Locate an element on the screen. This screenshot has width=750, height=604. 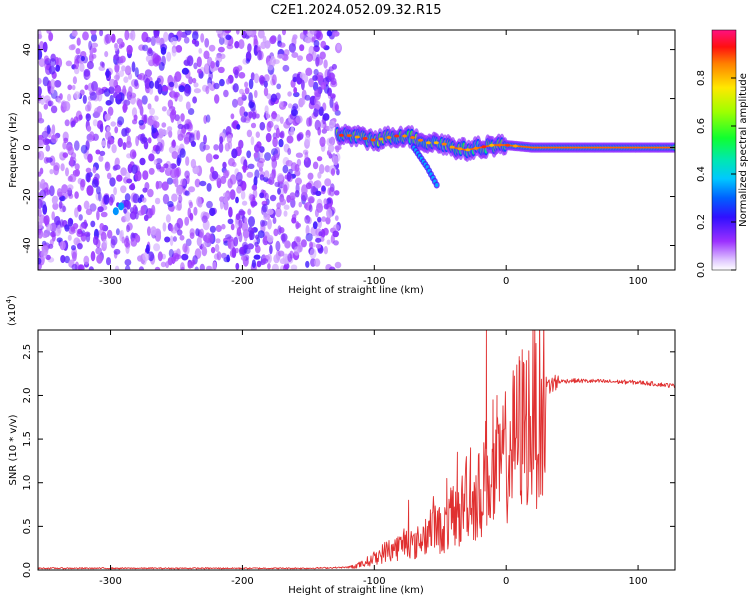
spectrogram-y-axis-label: Frequency (Hz) is located at coordinates (13, 150).